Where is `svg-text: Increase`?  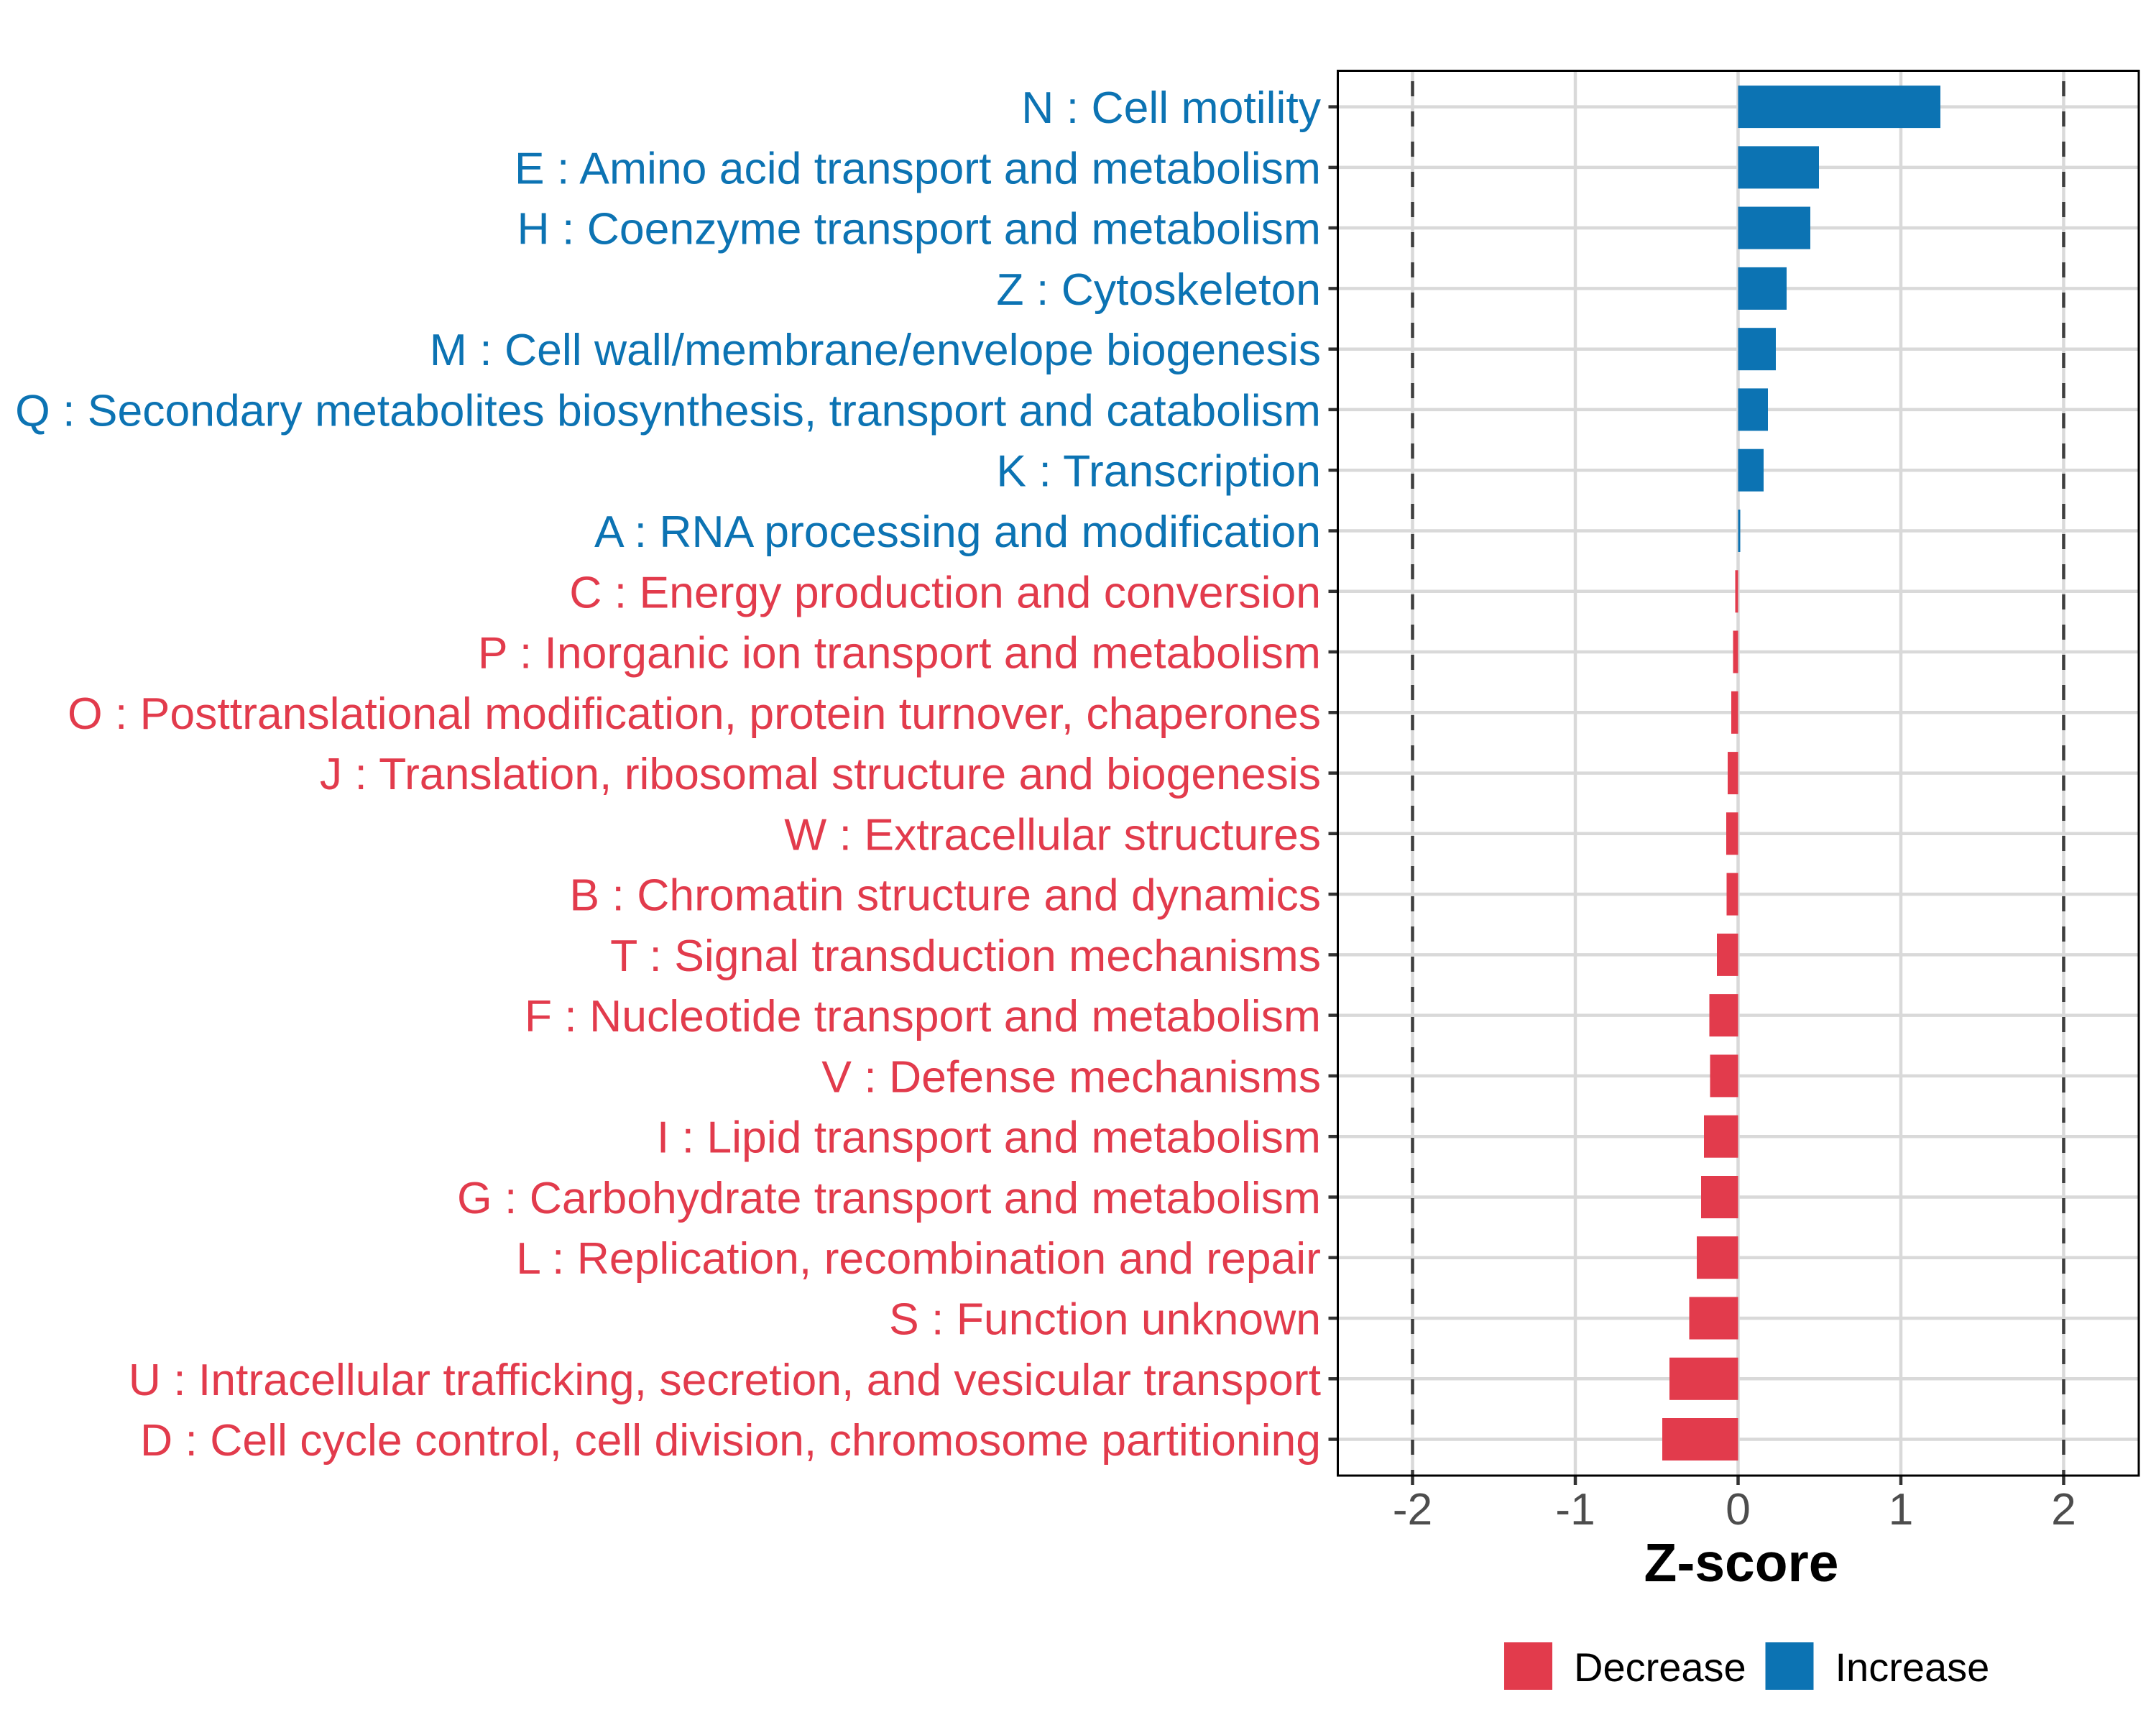
svg-text: Increase is located at coordinates (1912, 1667).